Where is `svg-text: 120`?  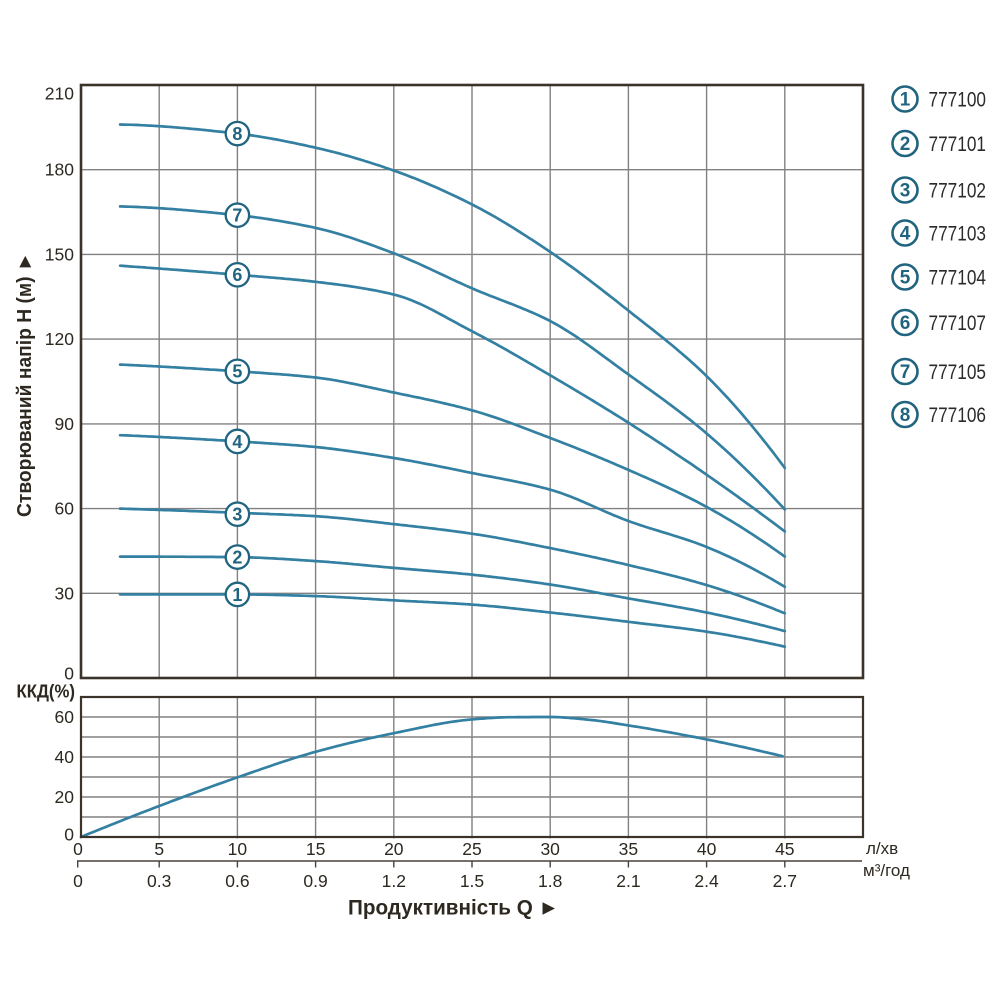
svg-text: 120 is located at coordinates (59, 339).